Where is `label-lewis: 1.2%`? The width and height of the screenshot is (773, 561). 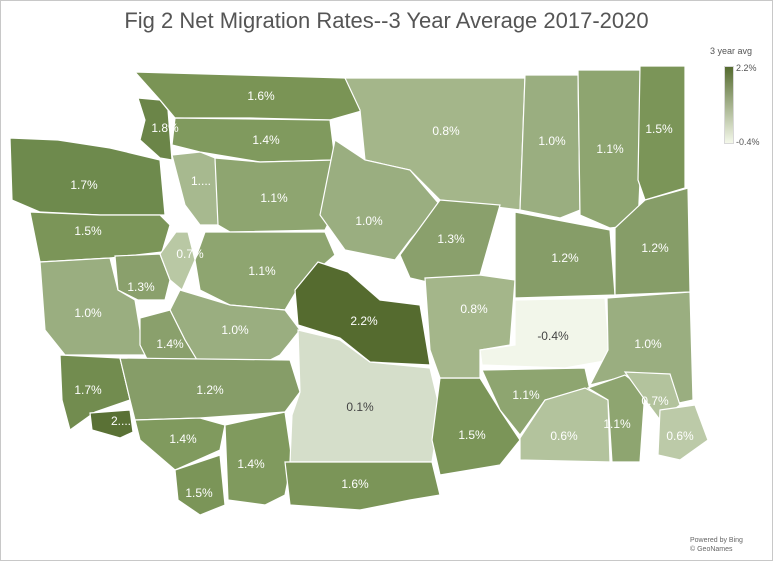
label-lewis: 1.2% is located at coordinates (210, 390).